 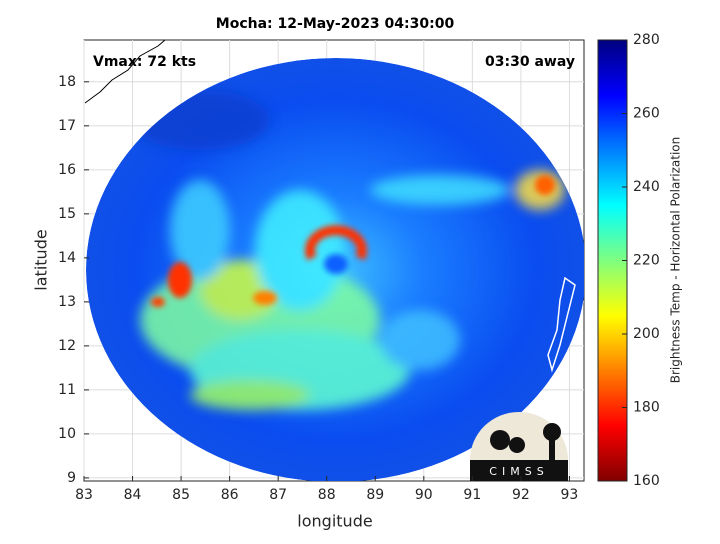 What do you see at coordinates (646, 187) in the screenshot?
I see `colorbar-tick-label: 240` at bounding box center [646, 187].